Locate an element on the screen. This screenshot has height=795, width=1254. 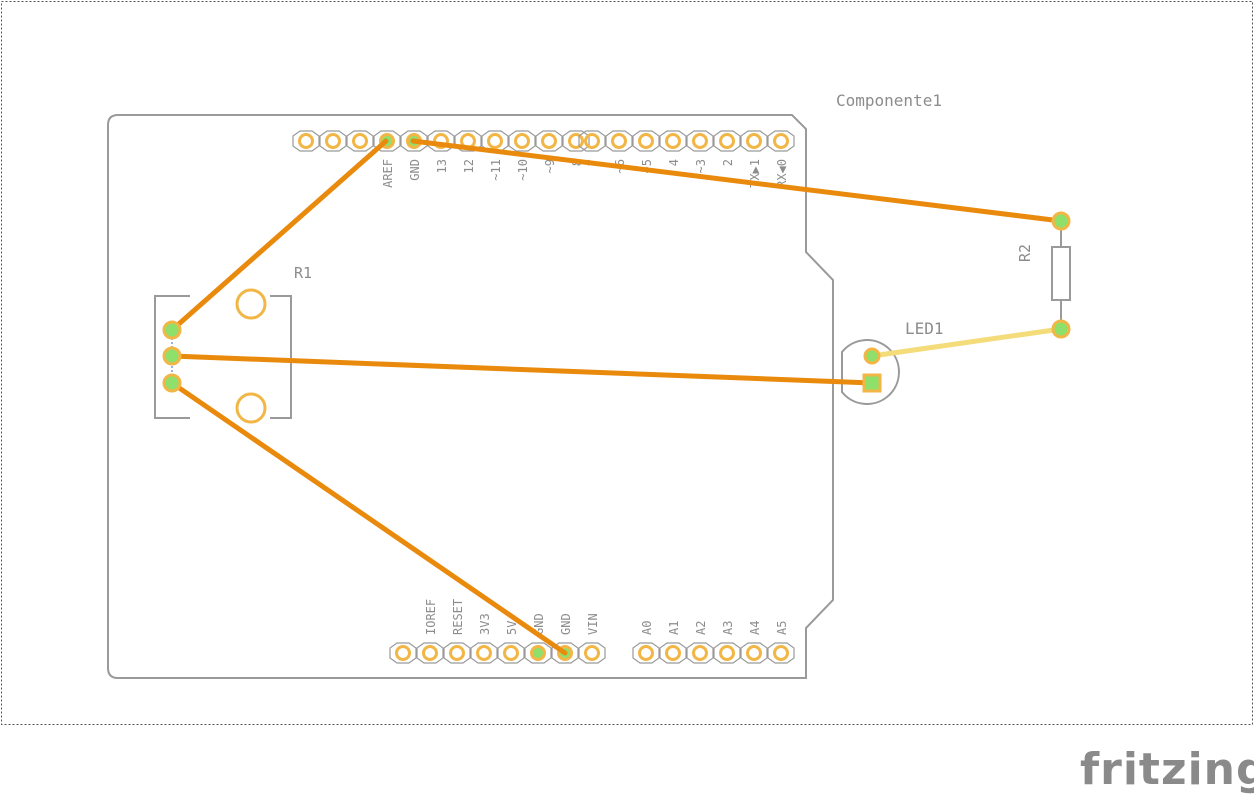
led1-anode-pad is located at coordinates (872, 356).